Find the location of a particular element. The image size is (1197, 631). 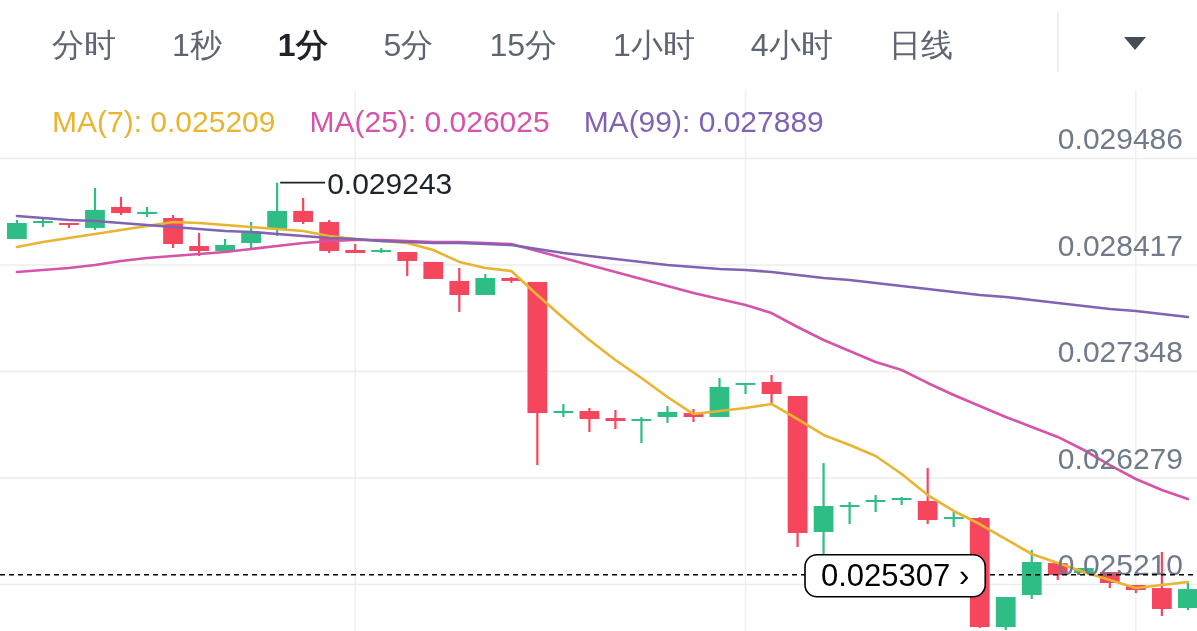

y-tick-label: 0.029486 is located at coordinates (1120, 139).